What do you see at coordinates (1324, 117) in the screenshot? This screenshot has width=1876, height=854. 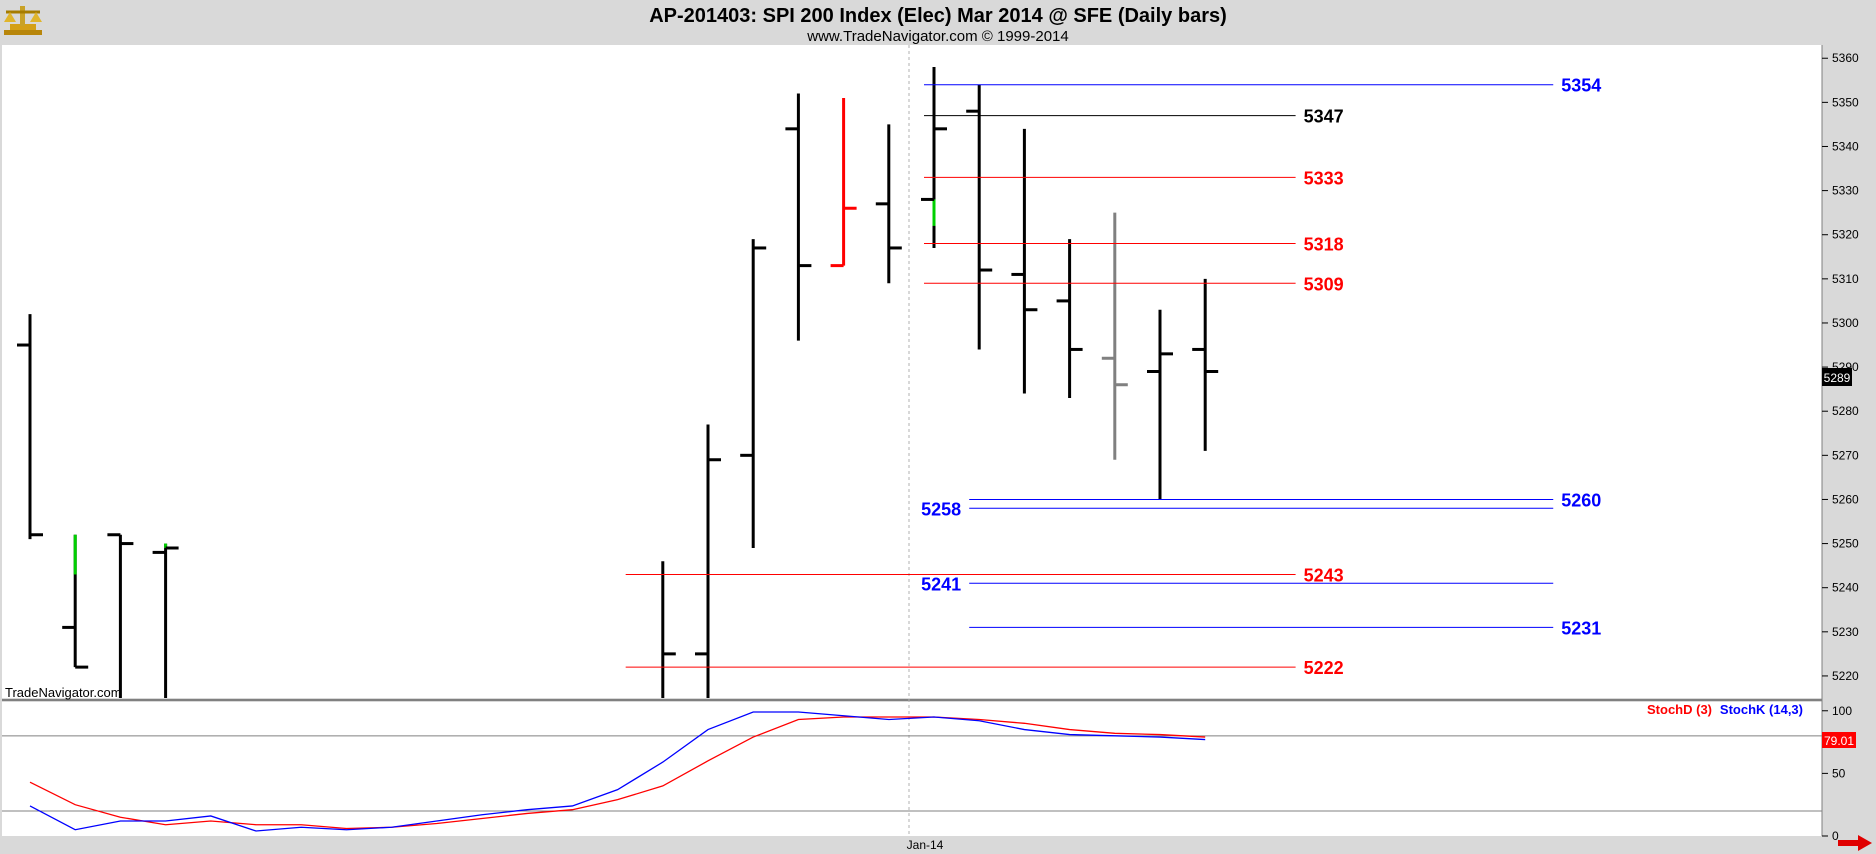 I see `level-label: 5347` at bounding box center [1324, 117].